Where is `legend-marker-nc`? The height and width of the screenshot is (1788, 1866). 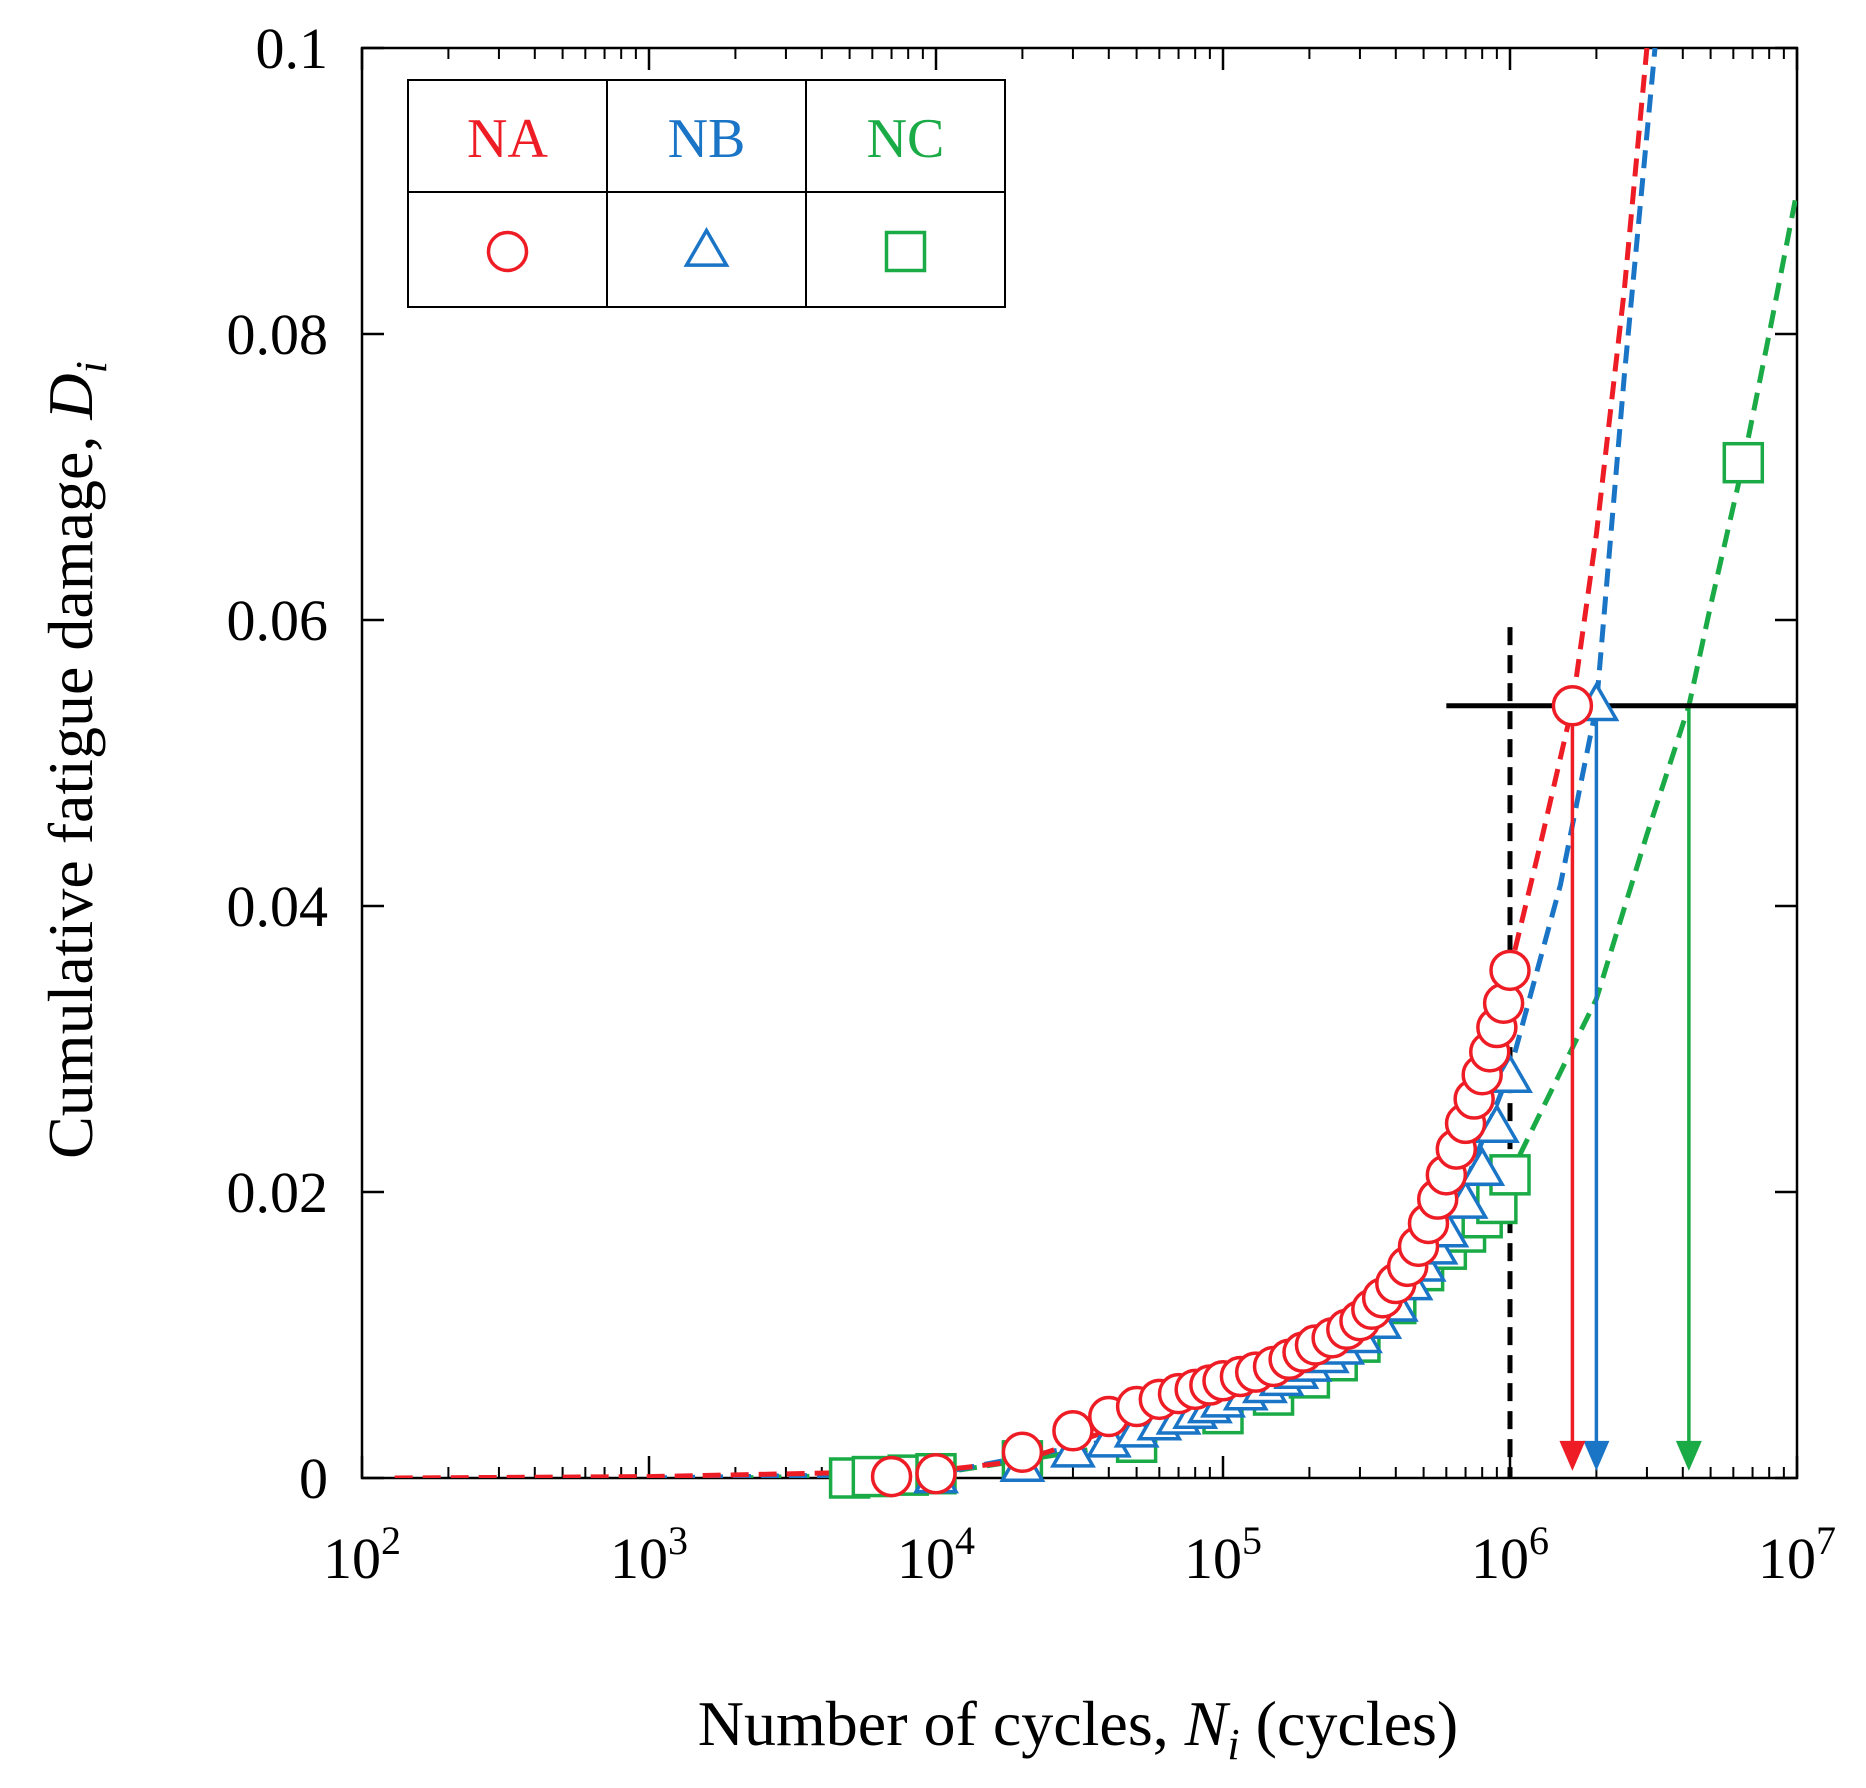
legend-marker-nc is located at coordinates (905, 251).